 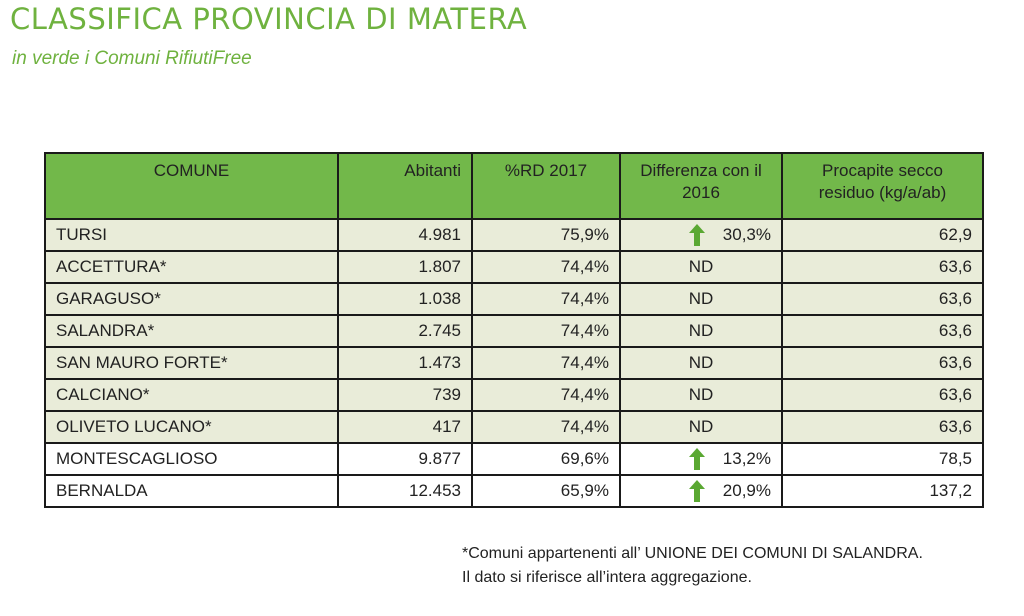 What do you see at coordinates (269, 19) in the screenshot?
I see `page-title: CLASSIFICA PROVINCIA DI MATERA` at bounding box center [269, 19].